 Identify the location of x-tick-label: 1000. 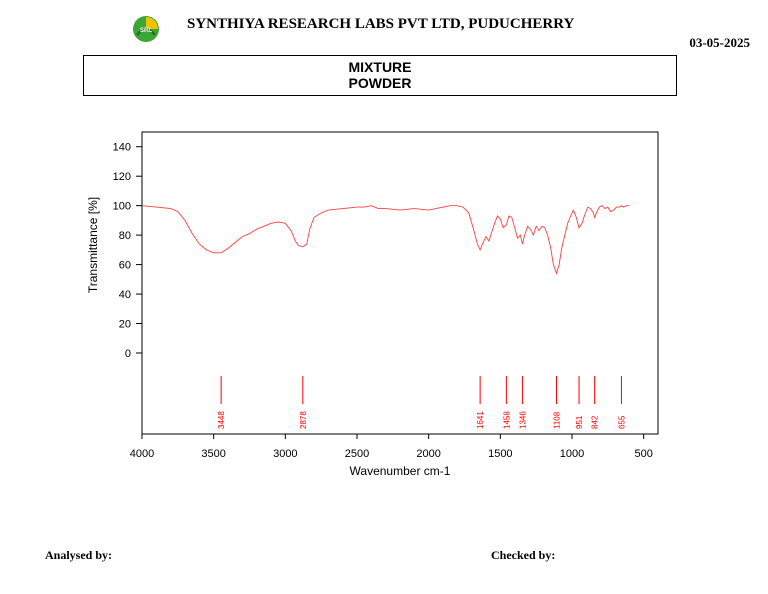
(572, 454).